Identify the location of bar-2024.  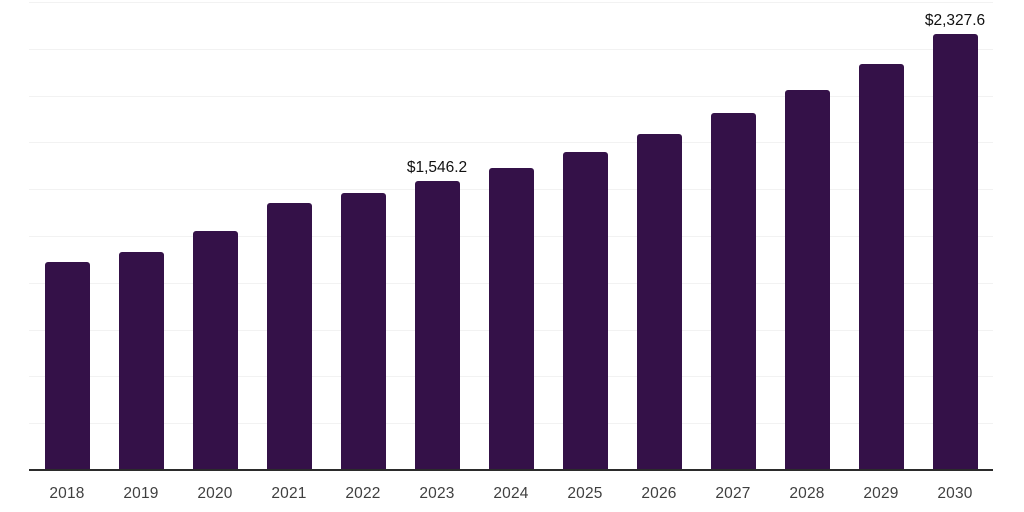
(511, 318).